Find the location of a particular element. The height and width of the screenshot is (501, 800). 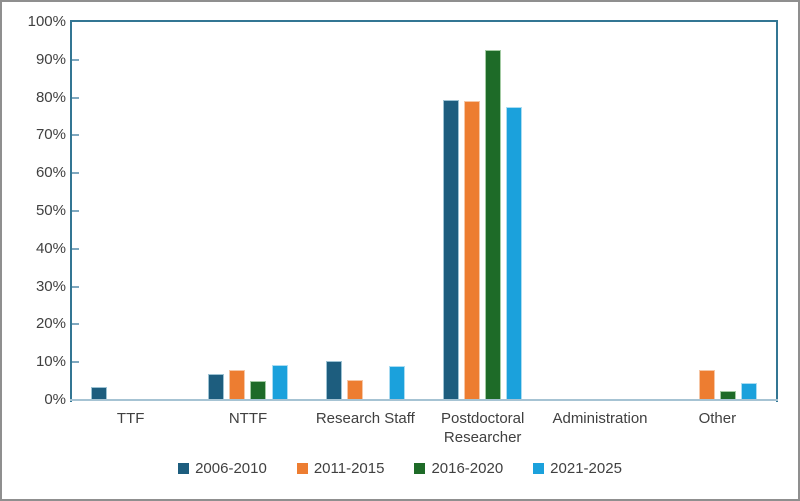

y-tick-label: 50% is located at coordinates (50, 210).